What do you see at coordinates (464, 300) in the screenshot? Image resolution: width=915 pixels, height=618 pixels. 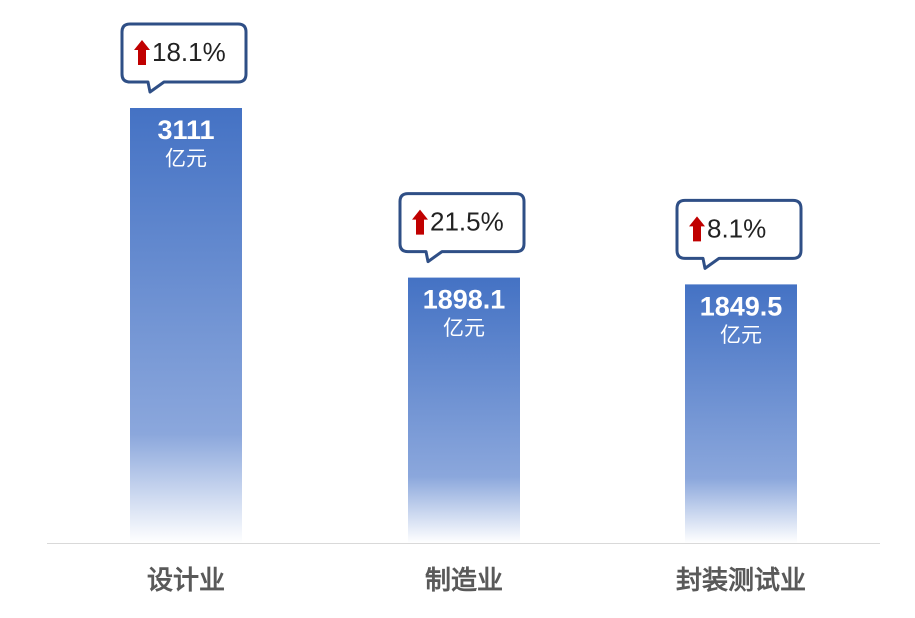 I see `value-label: 1898.1` at bounding box center [464, 300].